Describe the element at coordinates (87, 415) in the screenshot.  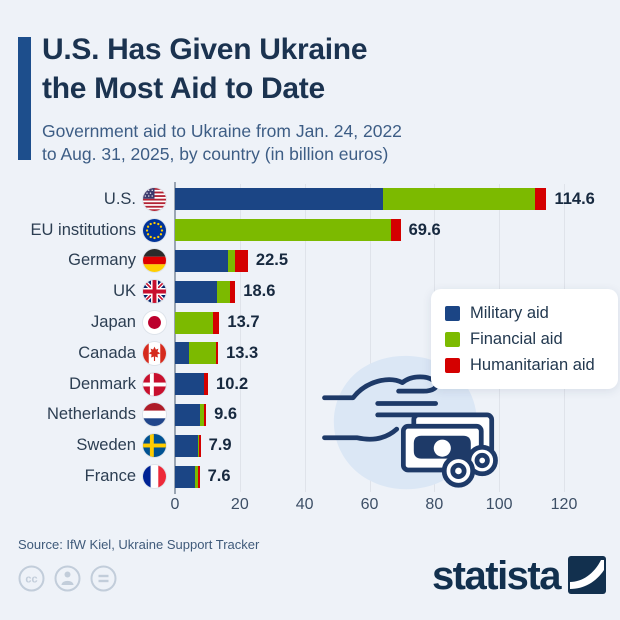
I see `country-label: Netherlands` at that location.